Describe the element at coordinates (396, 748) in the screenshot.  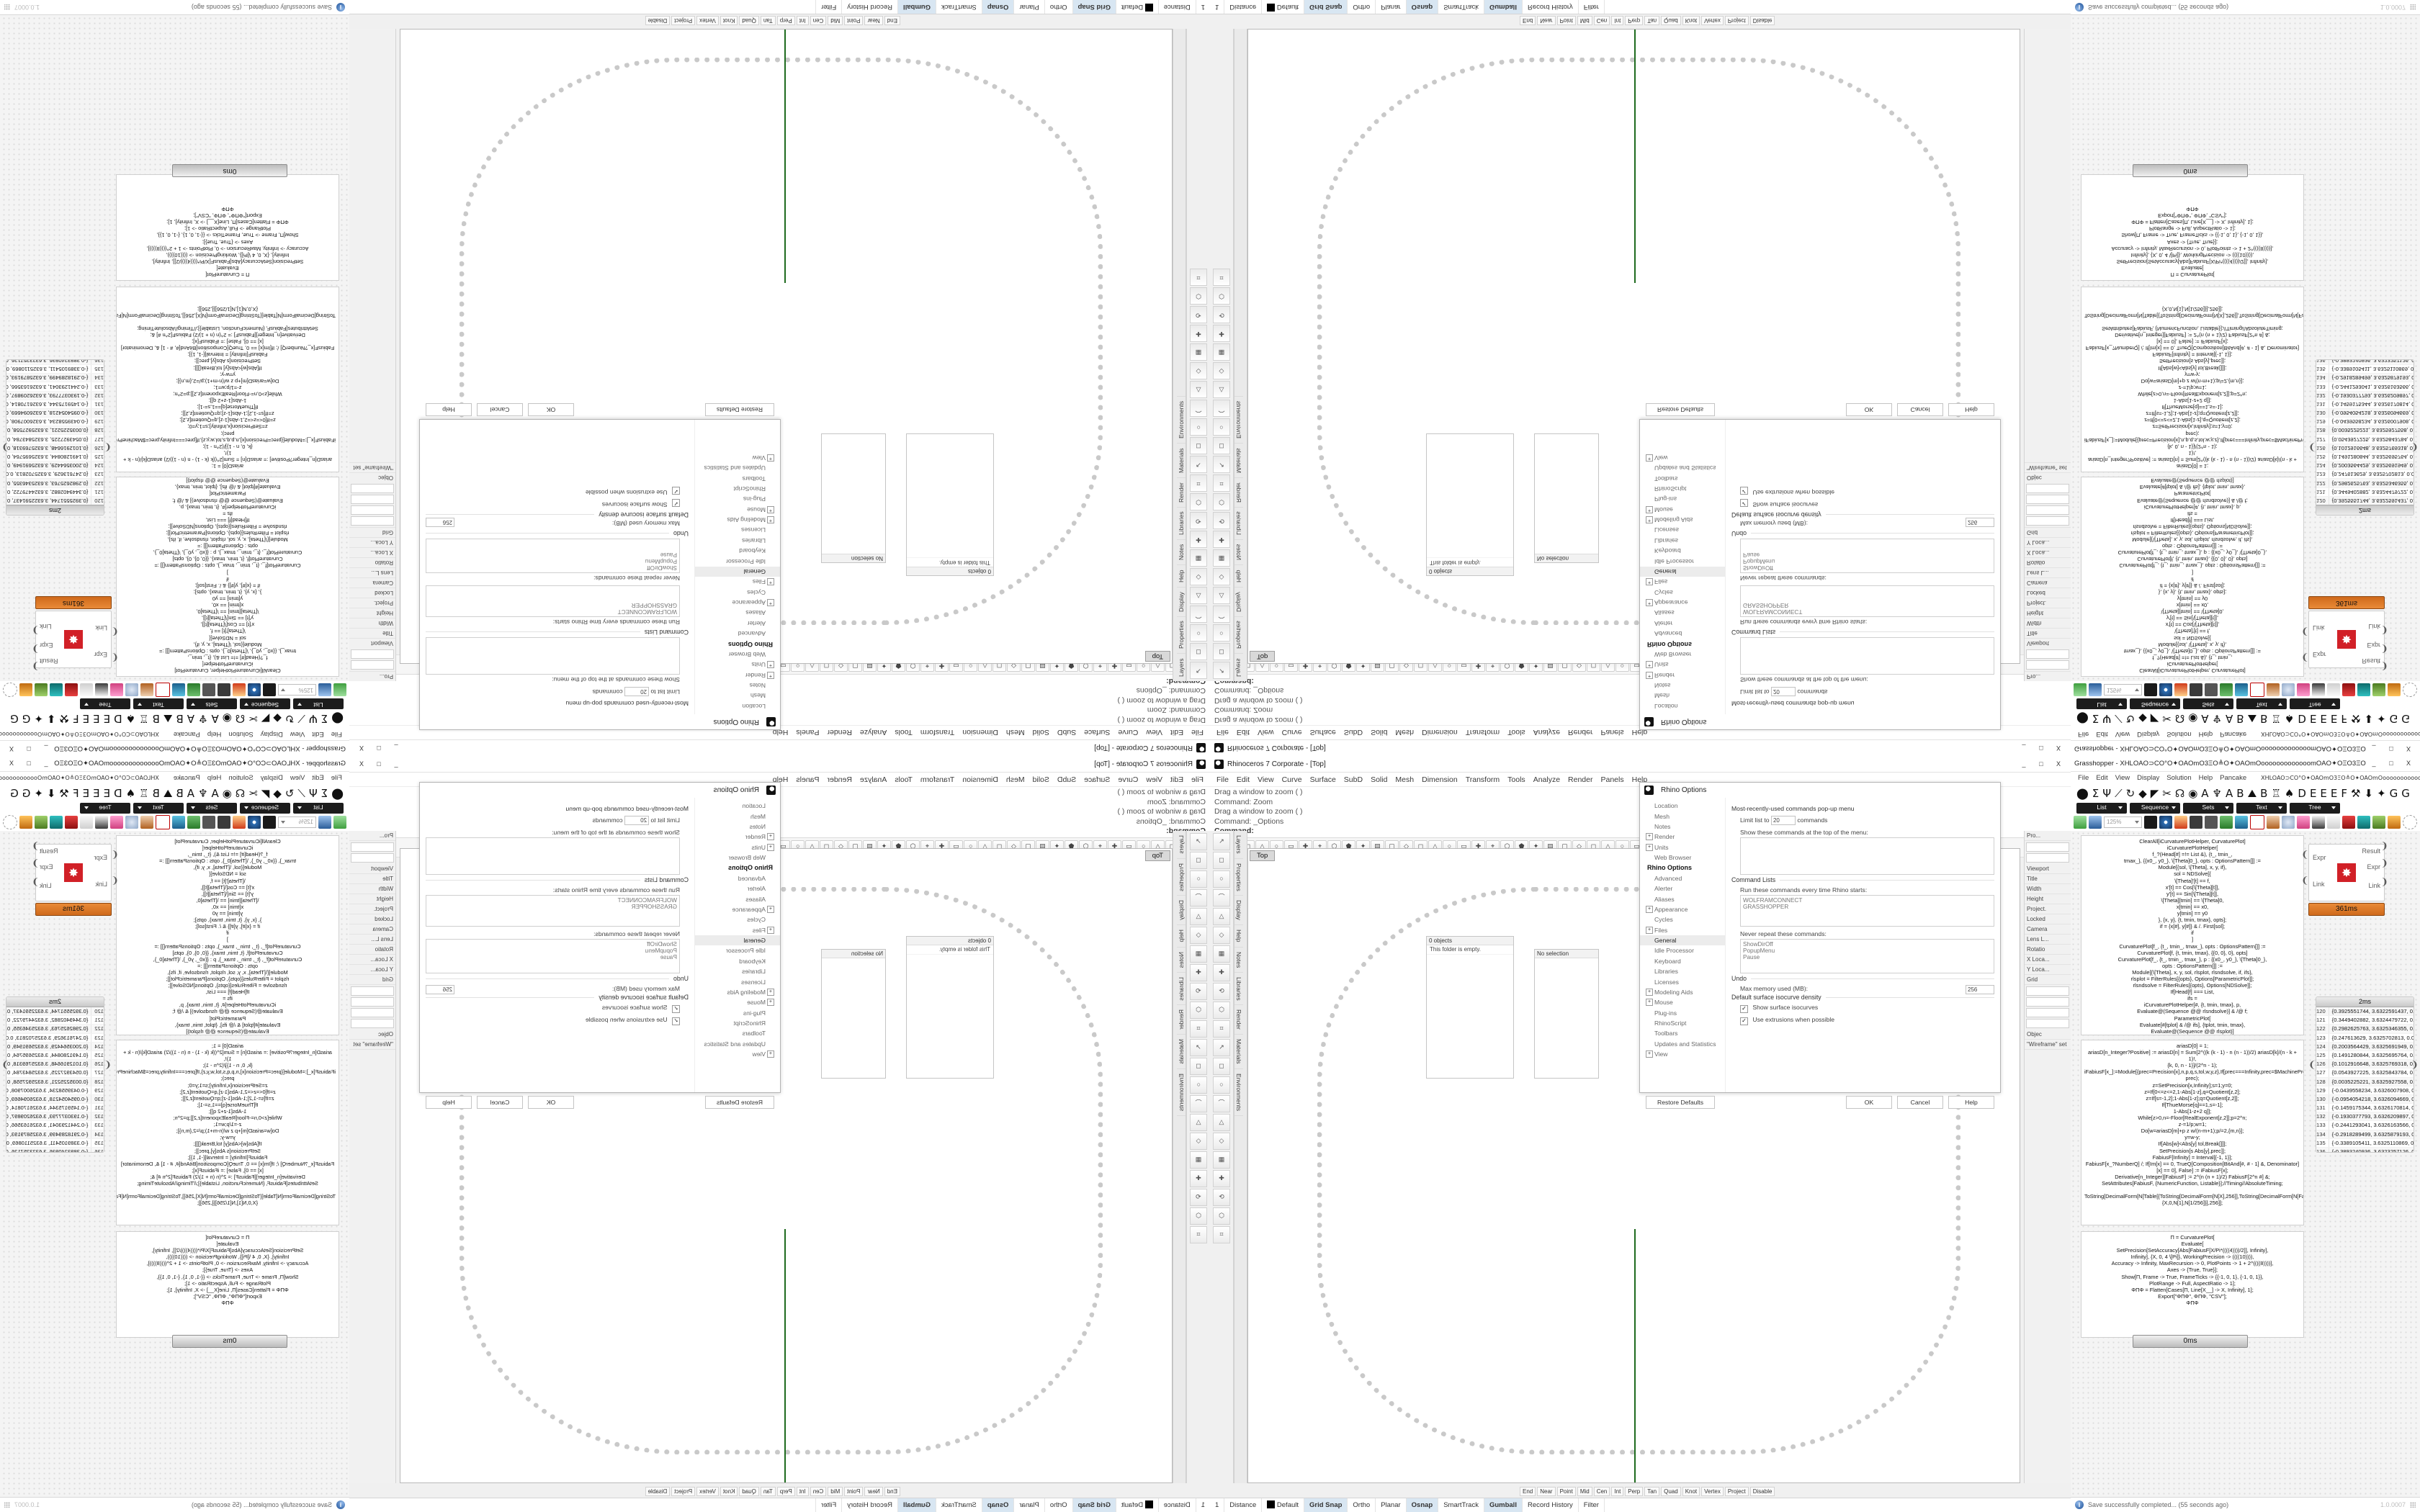
I see `minimize-button: _` at that location.